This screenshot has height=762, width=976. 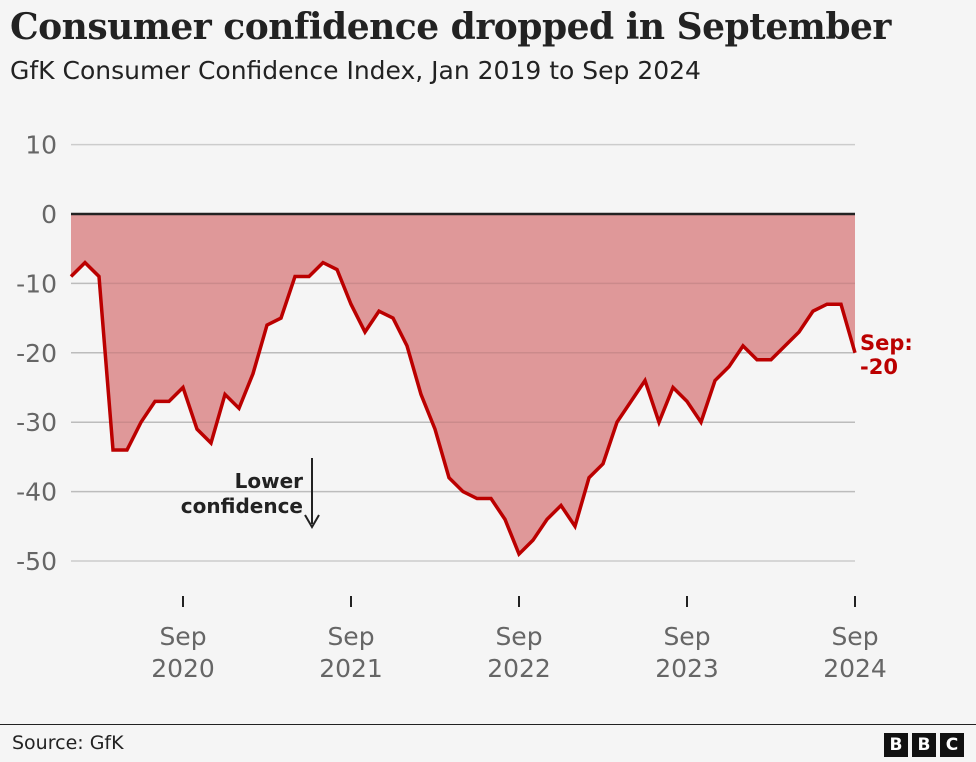 I want to click on last-value-label: Sep:, so click(x=886, y=343).